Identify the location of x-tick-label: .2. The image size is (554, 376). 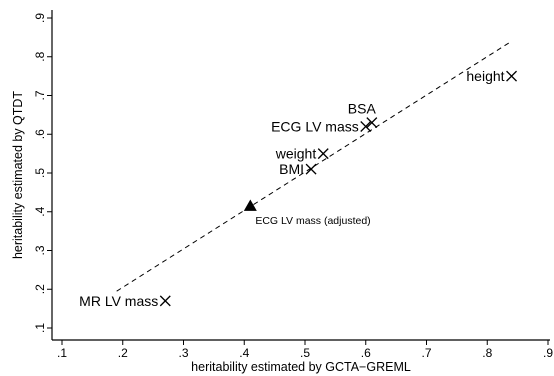
(123, 353).